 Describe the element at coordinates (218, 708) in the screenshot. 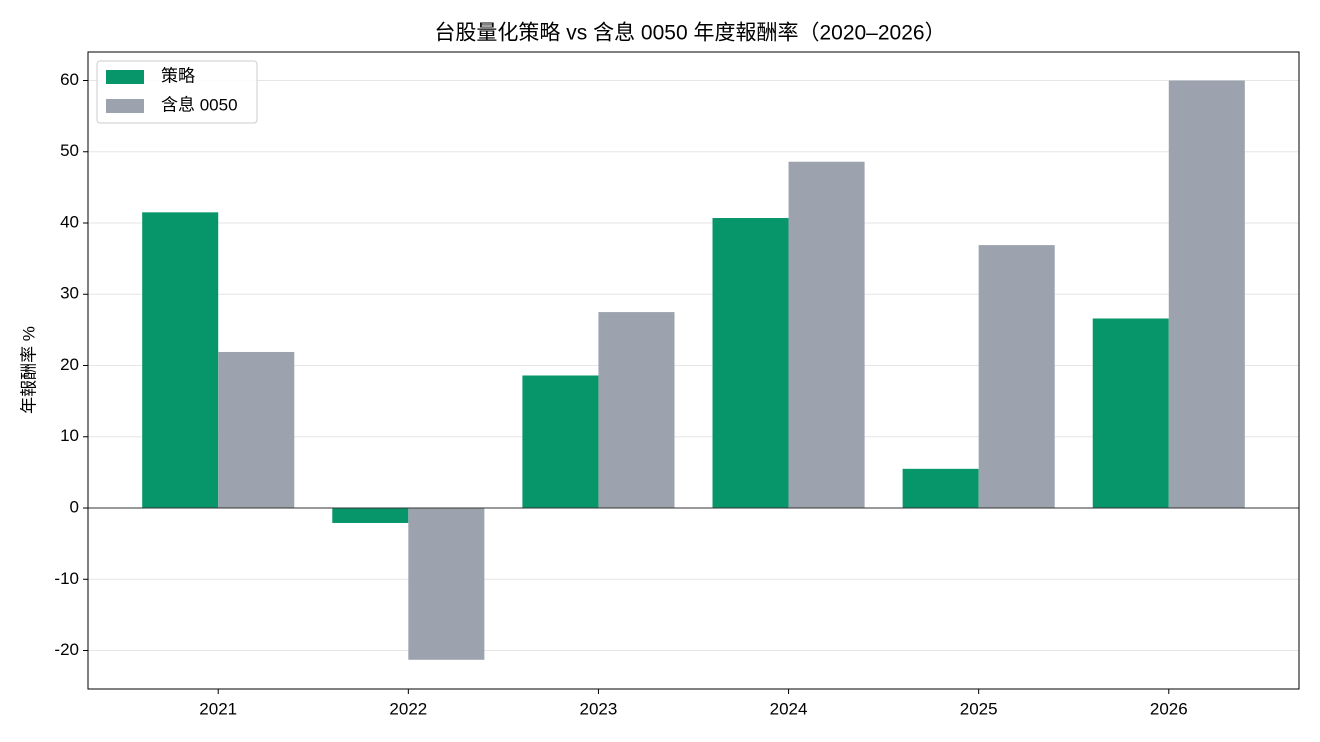

I see `x-tick-label: 2021` at that location.